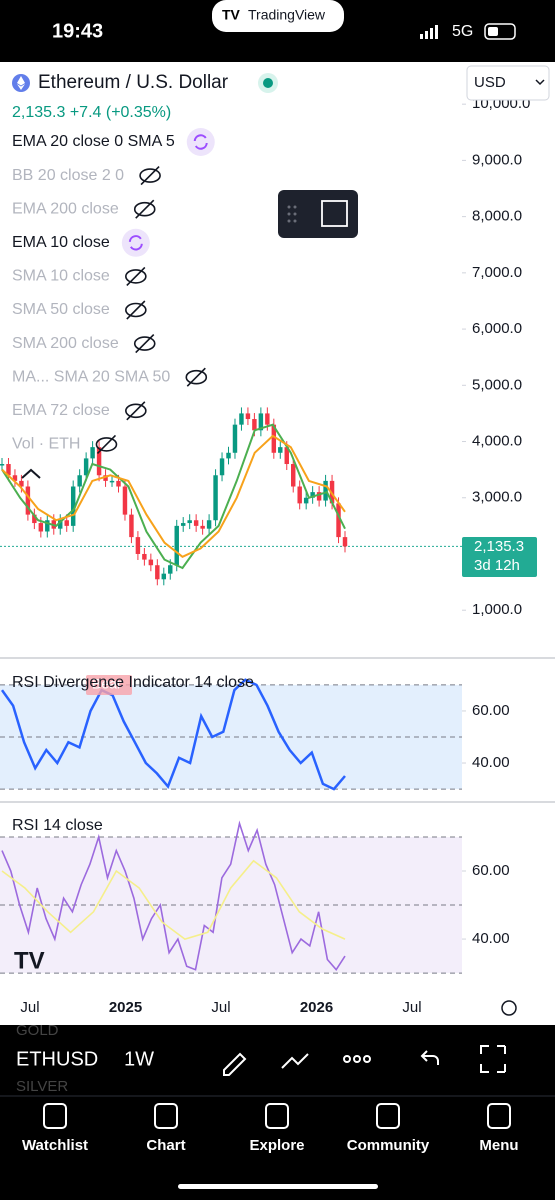 The height and width of the screenshot is (1200, 555). What do you see at coordinates (61, 242) in the screenshot?
I see `indicator-label: EMA 10 close` at bounding box center [61, 242].